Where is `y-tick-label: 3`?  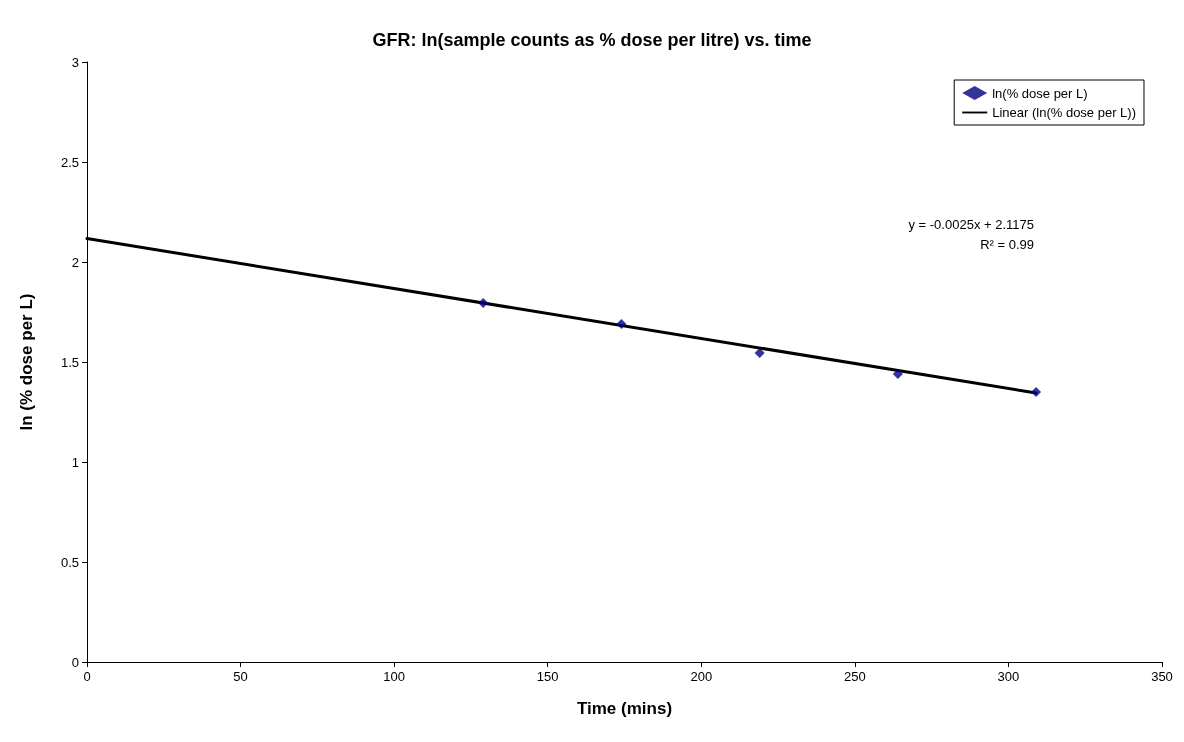 y-tick-label: 3 is located at coordinates (75, 62).